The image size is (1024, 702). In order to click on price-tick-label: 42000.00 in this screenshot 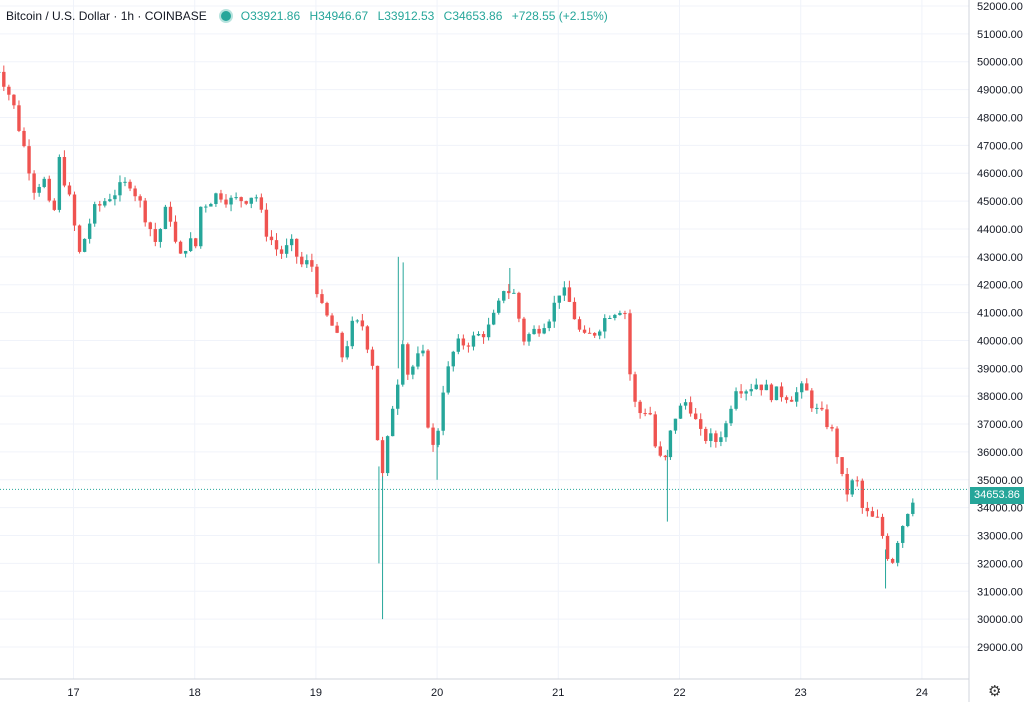, I will do `click(1000, 286)`.